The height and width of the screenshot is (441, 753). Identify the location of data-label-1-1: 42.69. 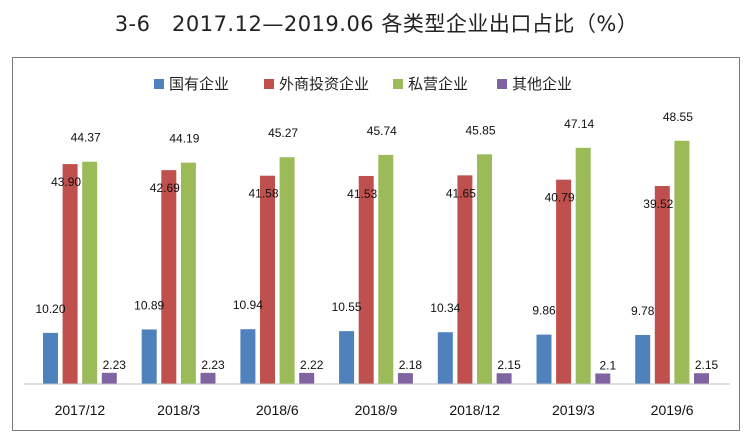
(165, 188).